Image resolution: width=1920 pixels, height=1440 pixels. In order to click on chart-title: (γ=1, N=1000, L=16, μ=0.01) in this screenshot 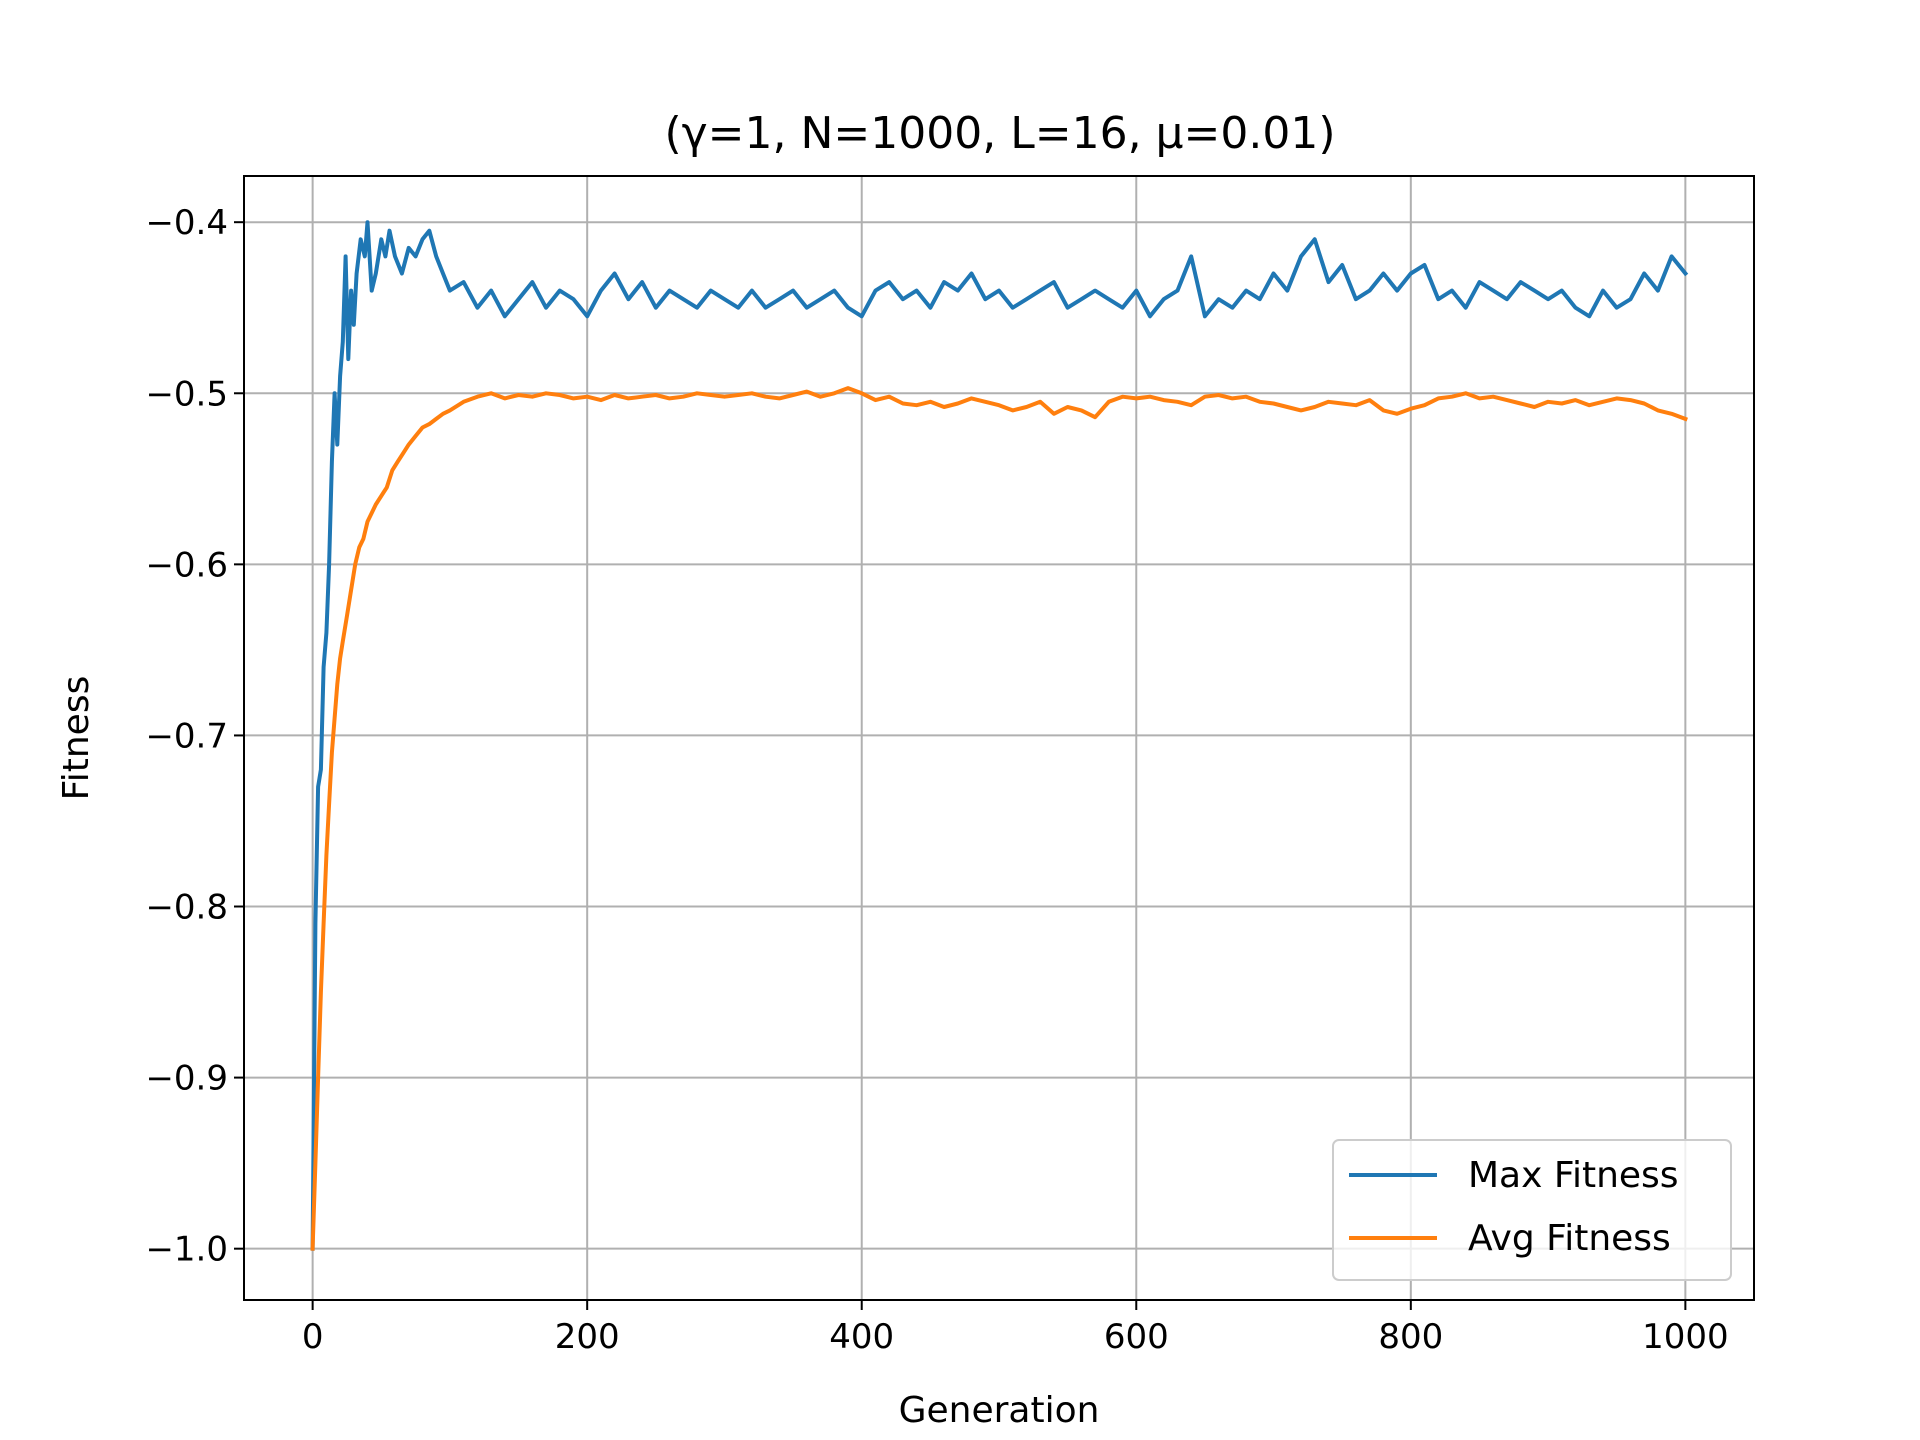, I will do `click(999, 133)`.